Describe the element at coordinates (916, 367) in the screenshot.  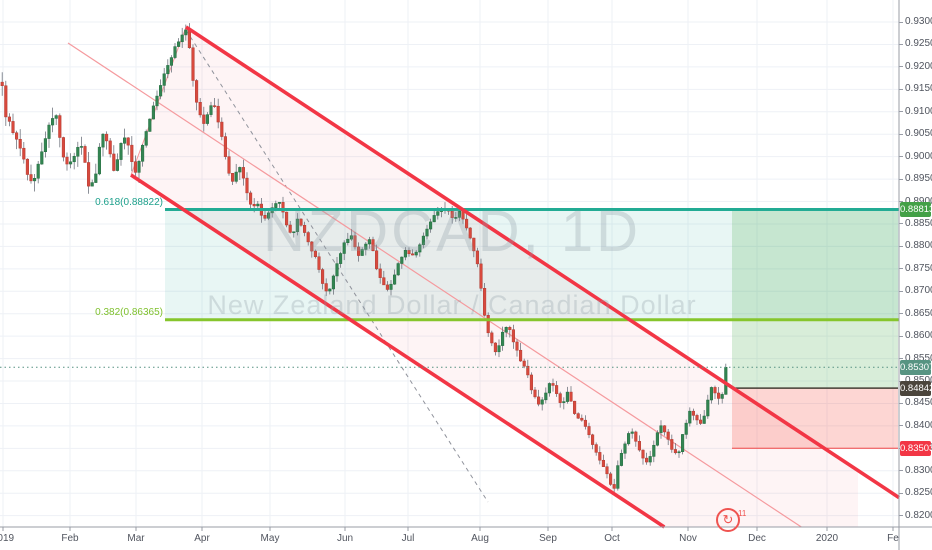
I see `current-price-badge: 0.85307` at that location.